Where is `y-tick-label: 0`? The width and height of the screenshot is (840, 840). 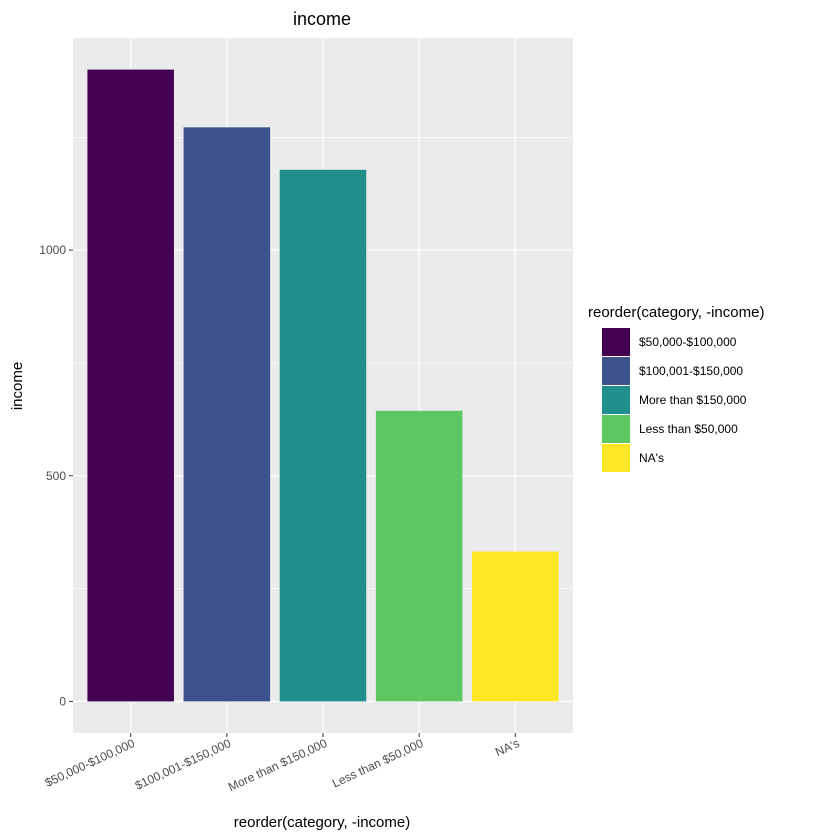 y-tick-label: 0 is located at coordinates (62, 701).